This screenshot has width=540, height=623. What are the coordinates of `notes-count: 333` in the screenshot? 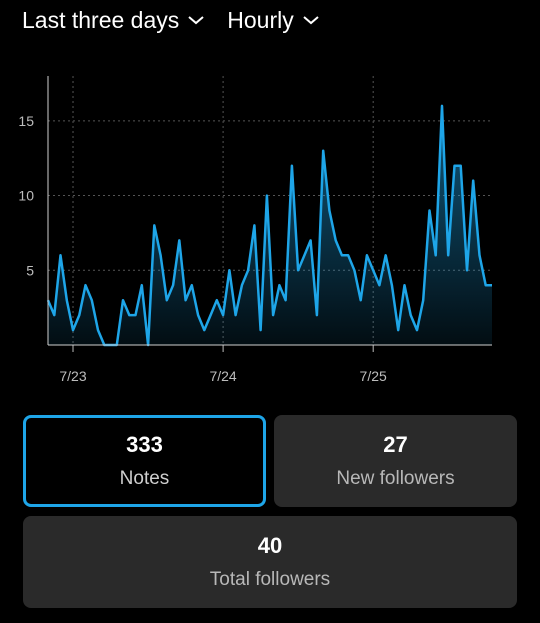 It's located at (144, 444).